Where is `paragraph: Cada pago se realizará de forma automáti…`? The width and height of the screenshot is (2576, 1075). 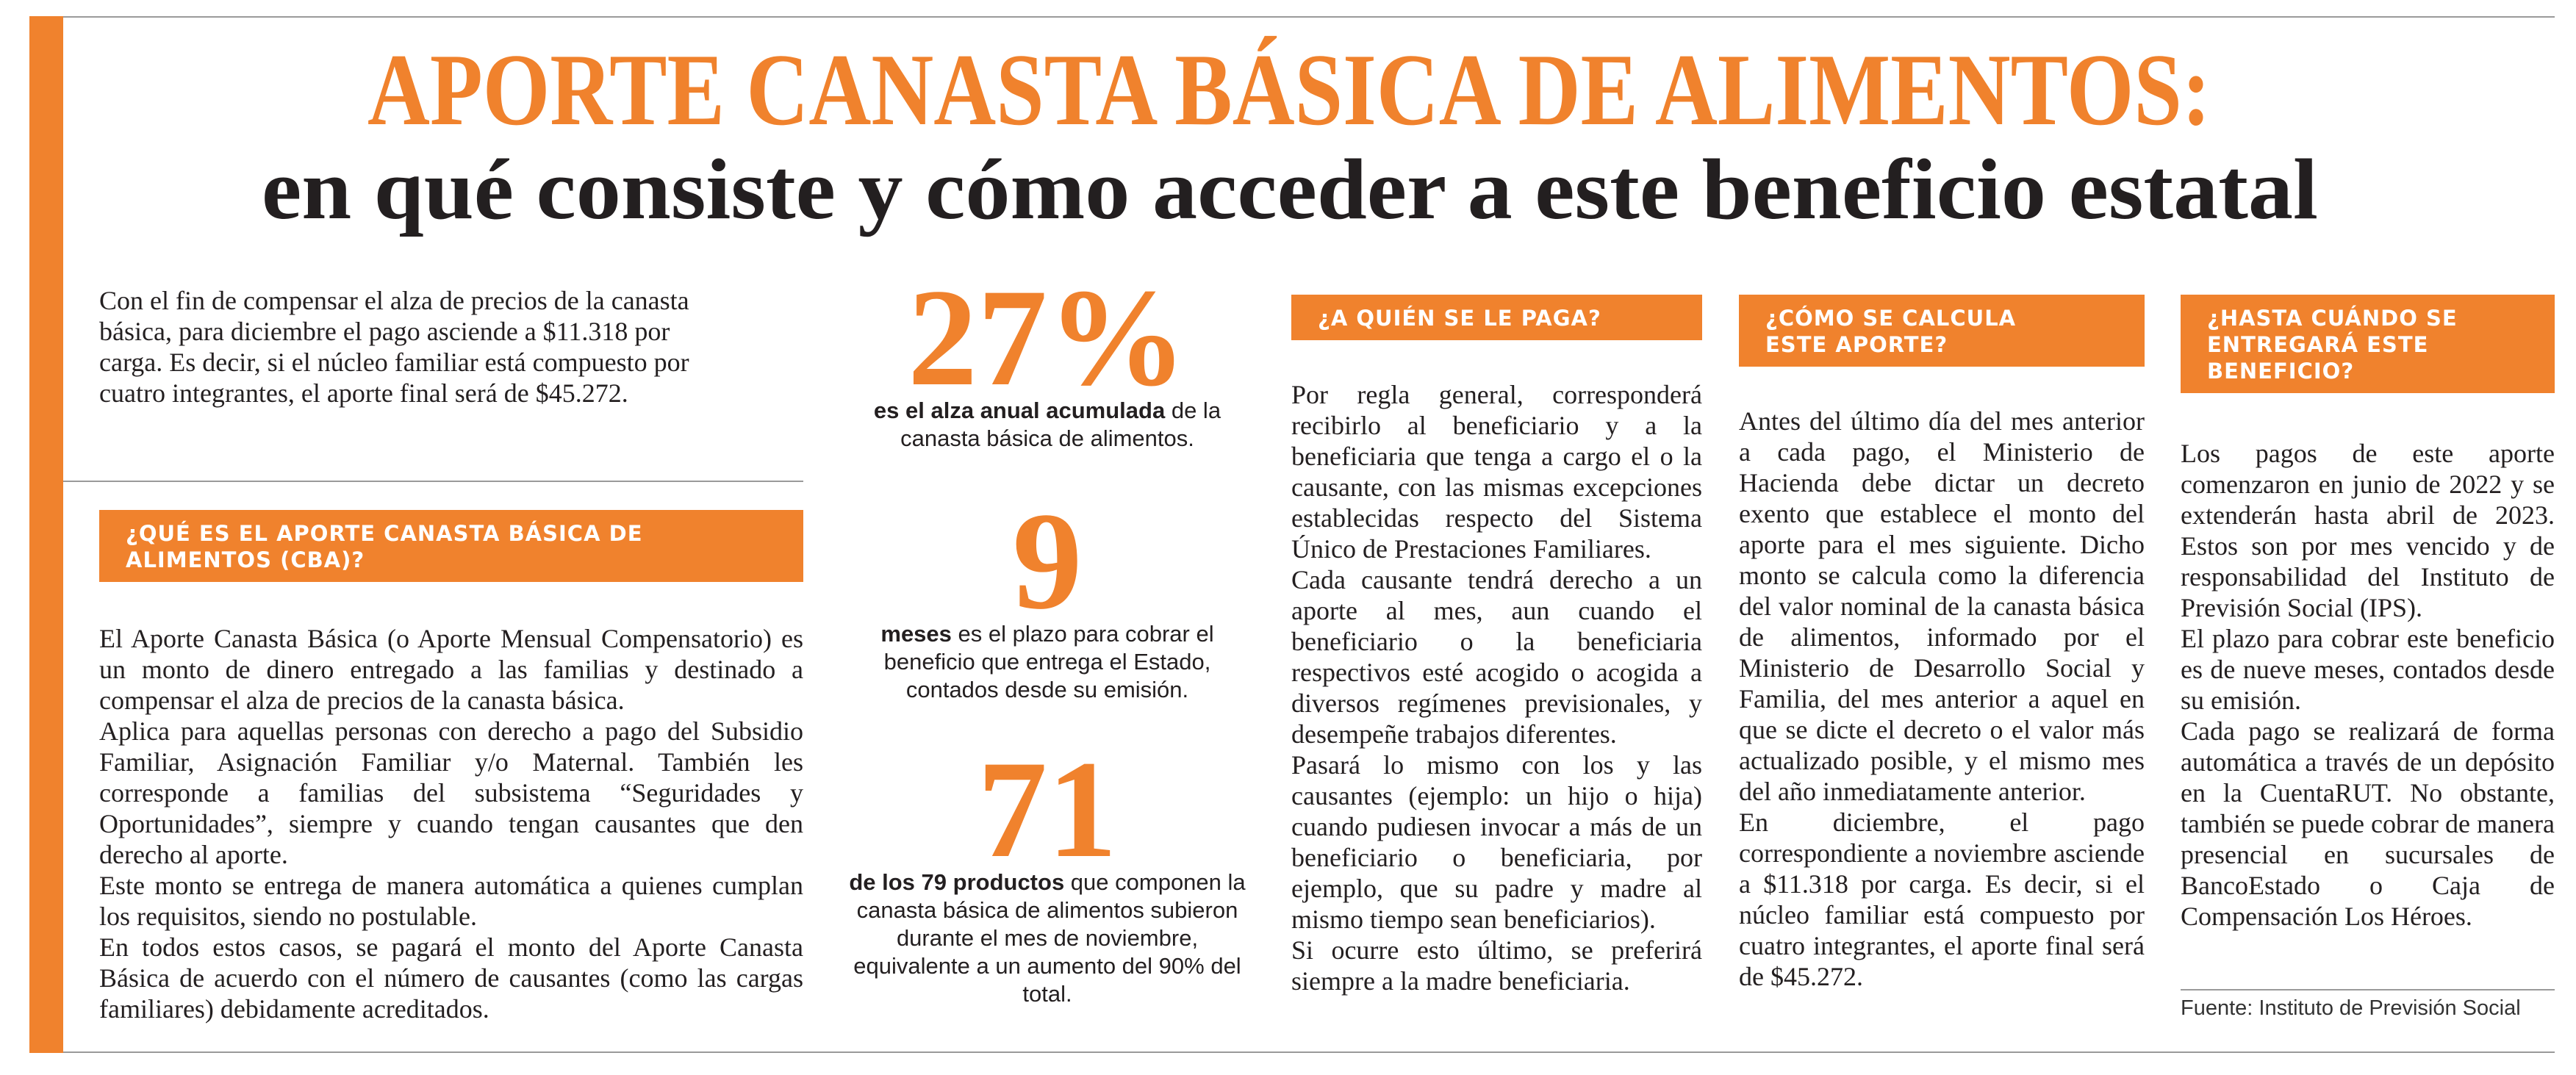
paragraph: Cada pago se realizará de forma automáti… is located at coordinates (2368, 824).